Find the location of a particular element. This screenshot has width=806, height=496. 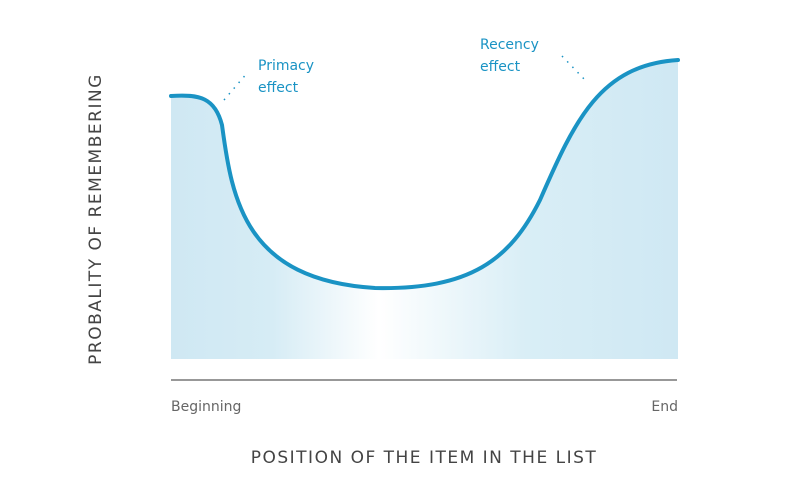

x-end-label: End is located at coordinates (664, 407).